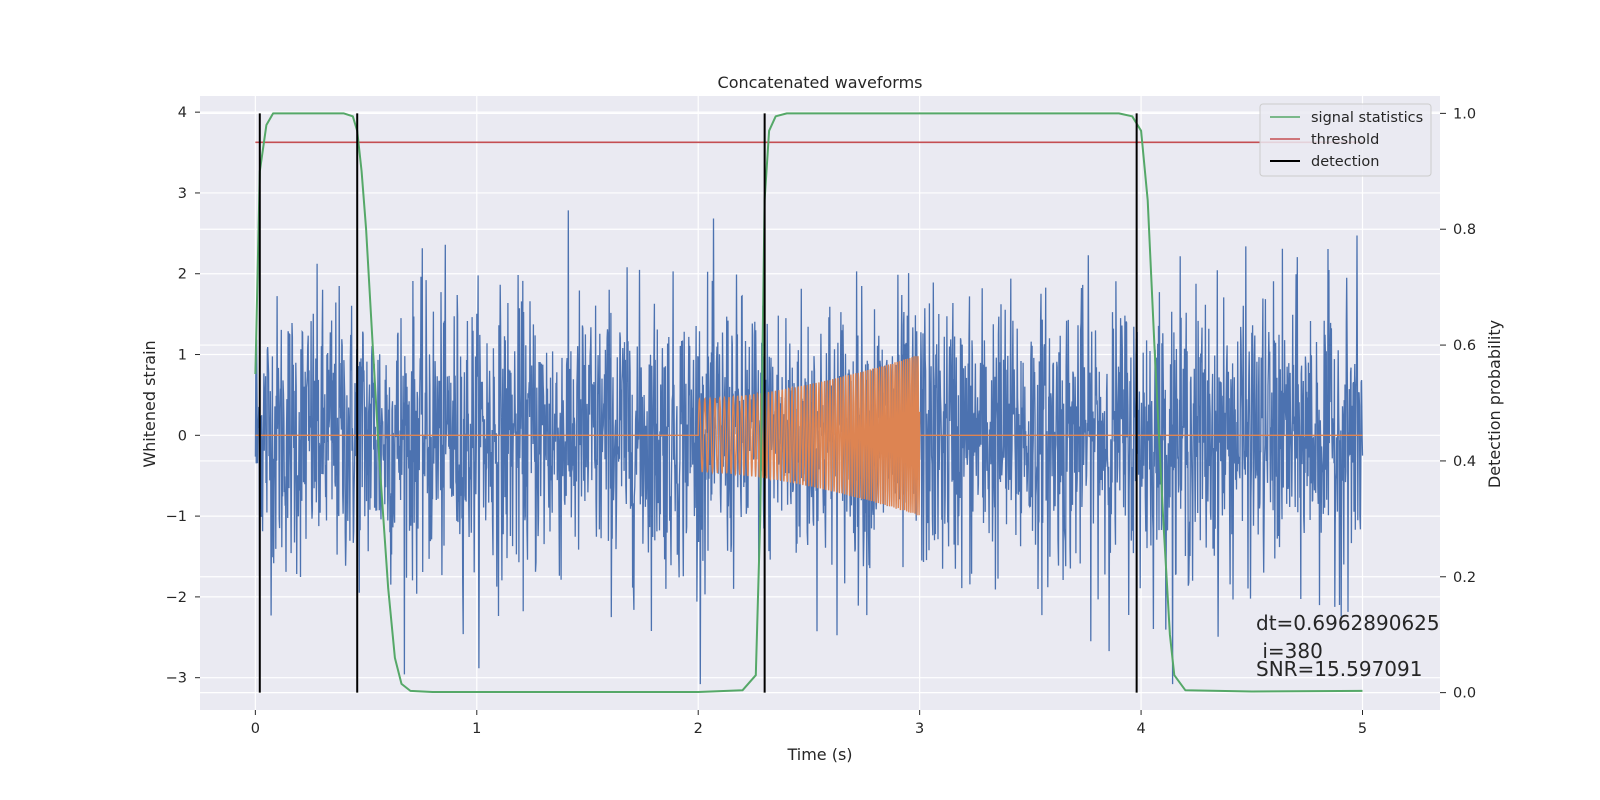  What do you see at coordinates (809, 723) in the screenshot?
I see `x-axis-ticks: 0 1 2 3 4 5` at bounding box center [809, 723].